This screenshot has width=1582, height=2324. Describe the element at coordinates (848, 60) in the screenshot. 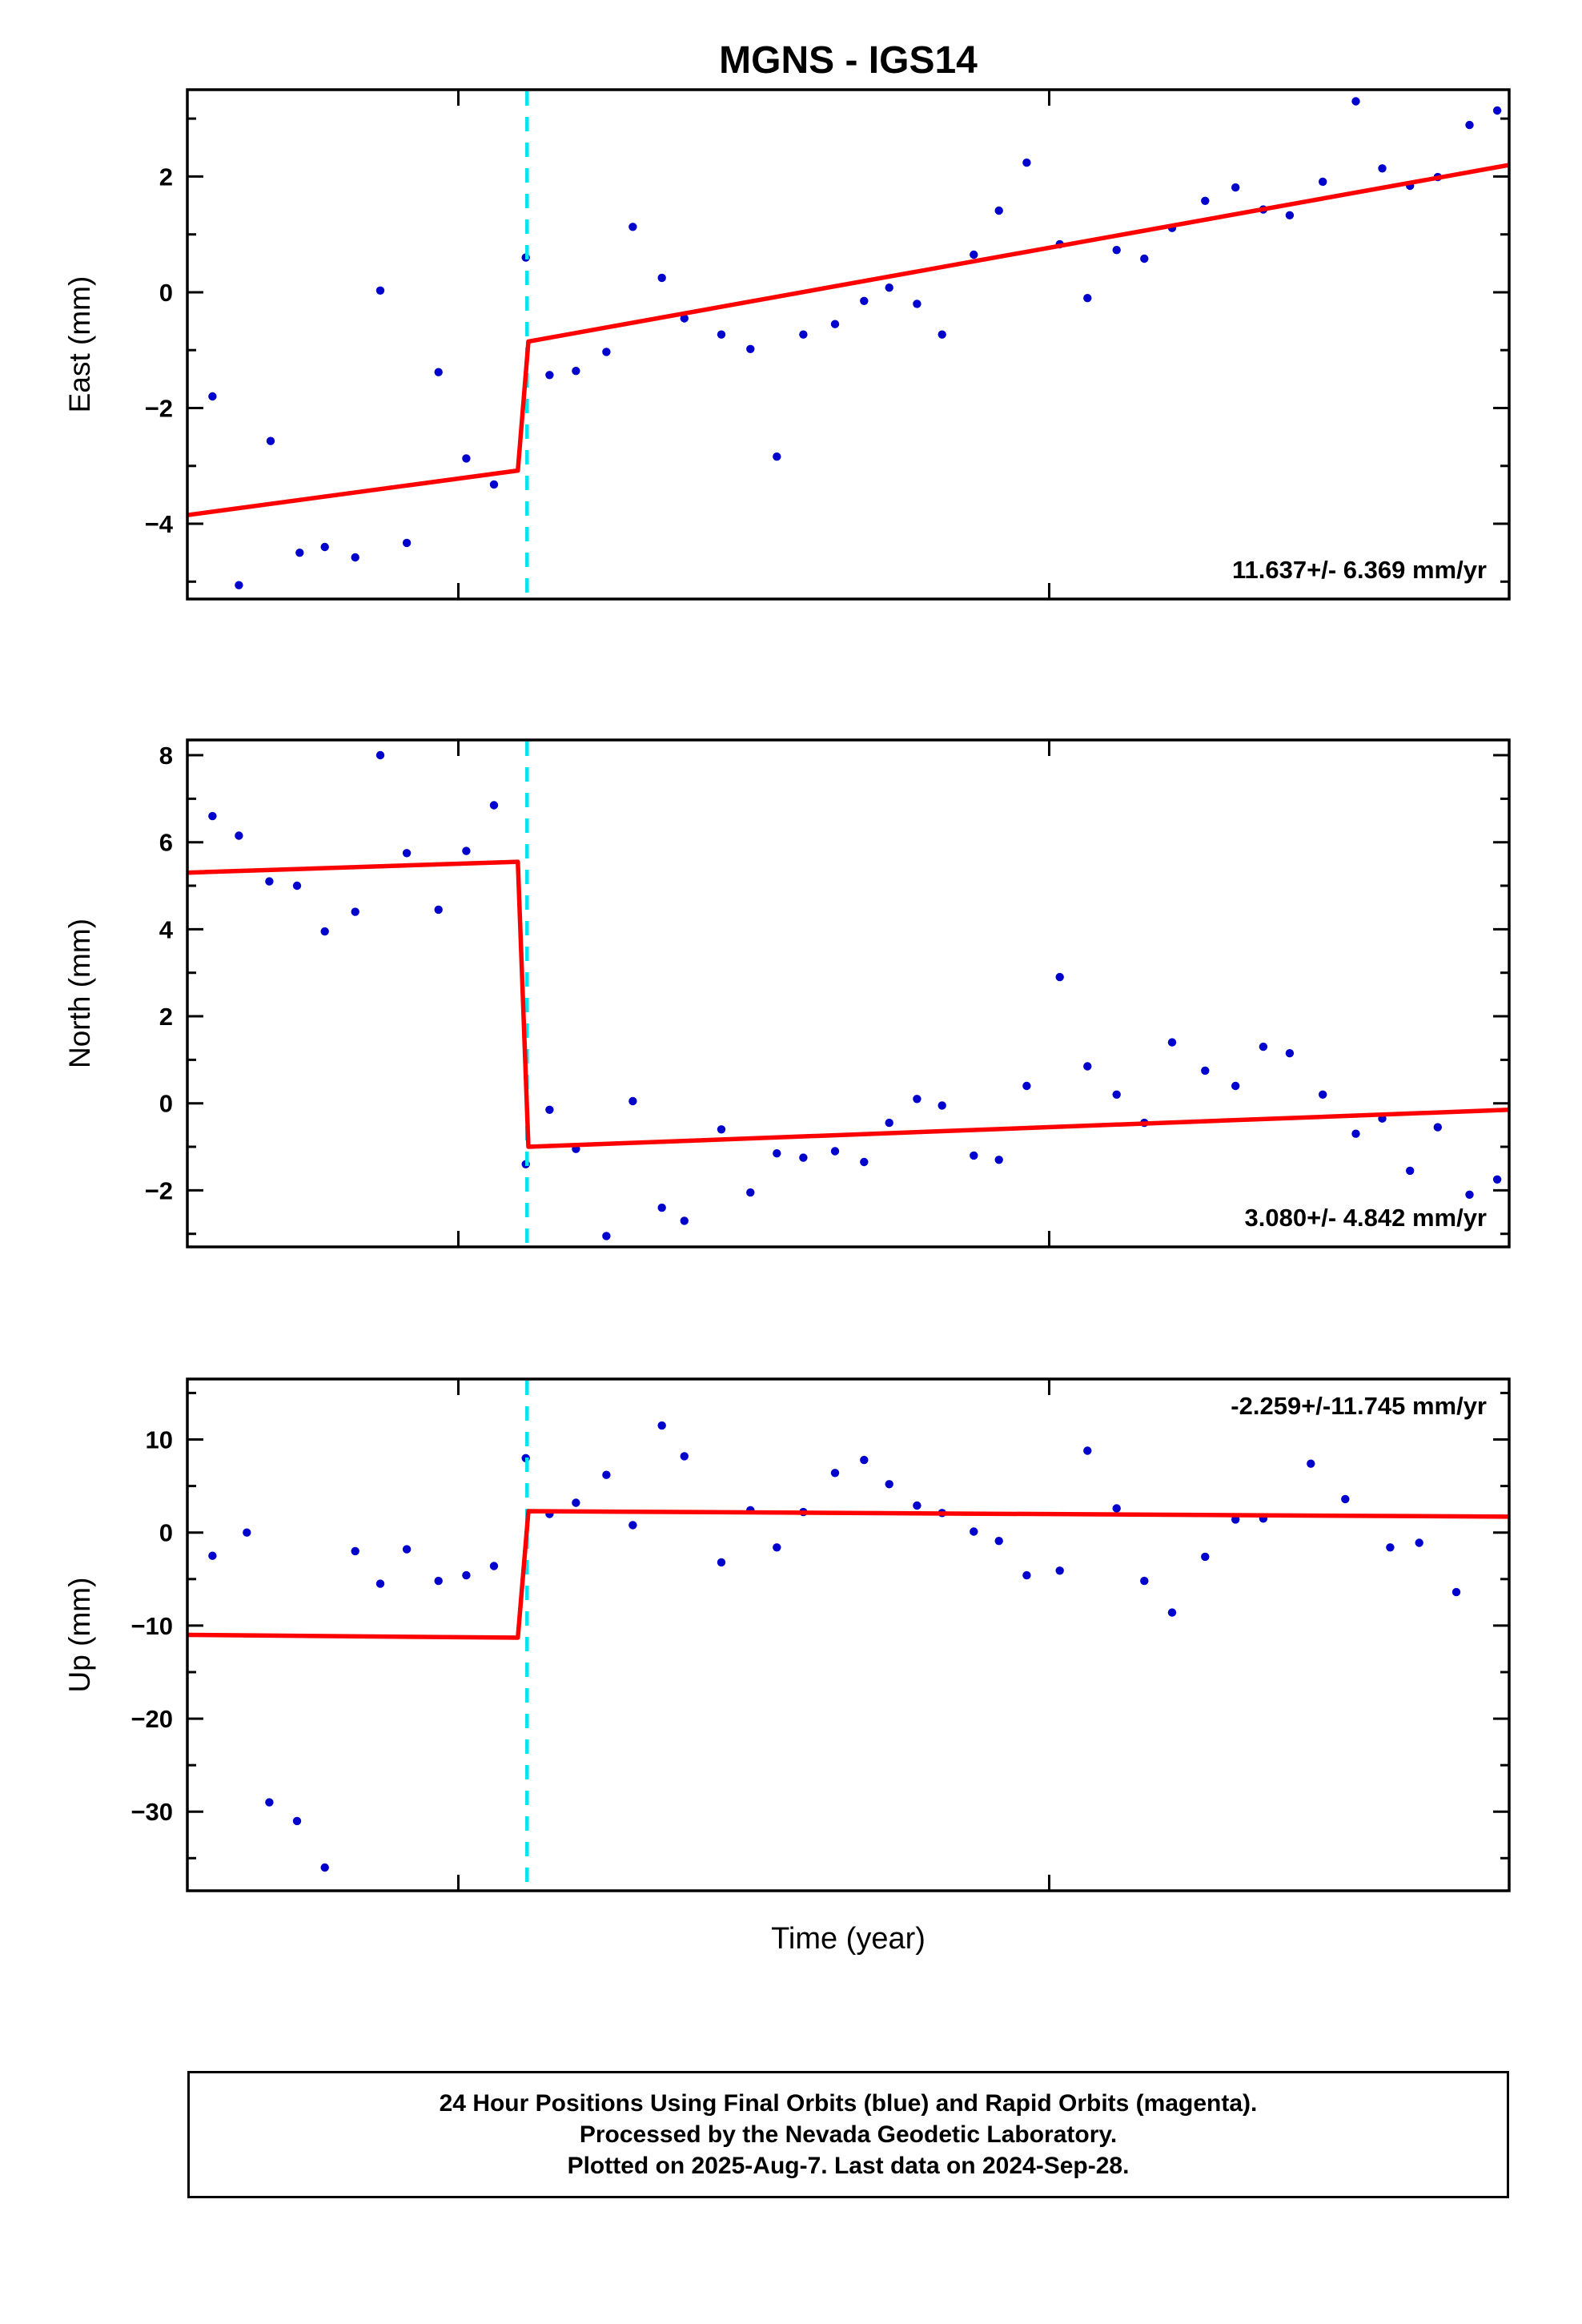

I see `page-title: MGNS - IGS14` at that location.